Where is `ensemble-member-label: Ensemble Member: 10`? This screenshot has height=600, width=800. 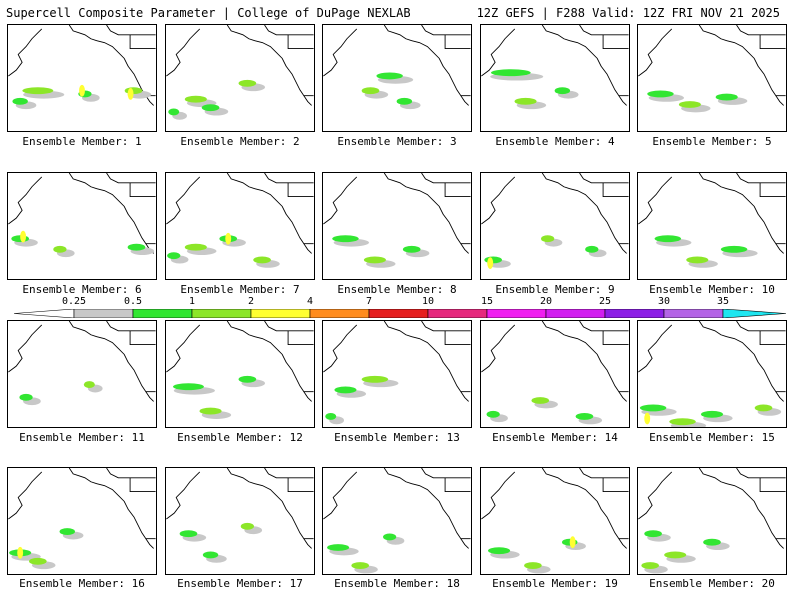
ensemble-member-label: Ensemble Member: 10 is located at coordinates (712, 289).